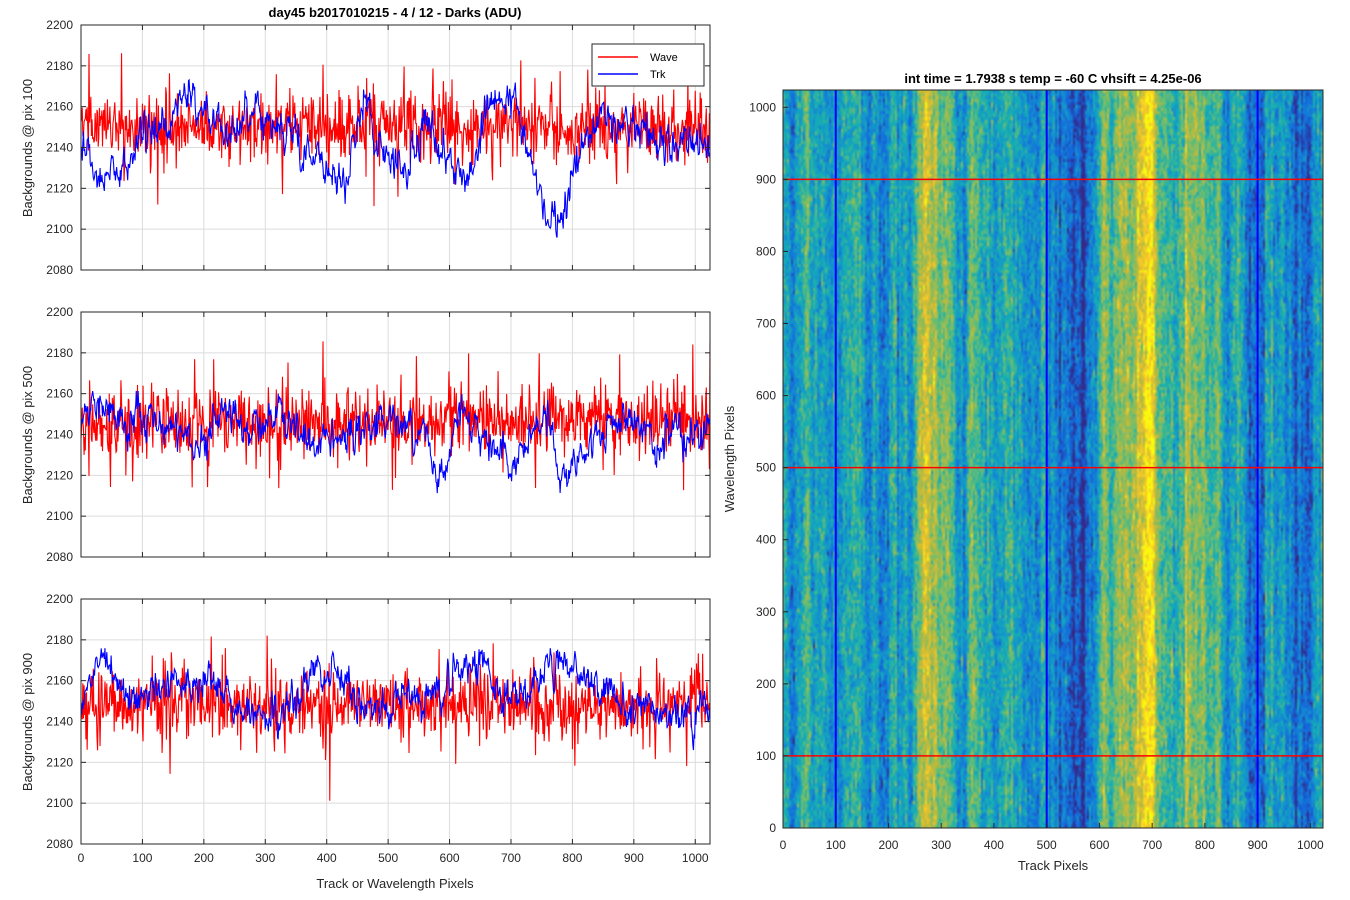  Describe the element at coordinates (766, 324) in the screenshot. I see `y-tick-label: 700` at that location.